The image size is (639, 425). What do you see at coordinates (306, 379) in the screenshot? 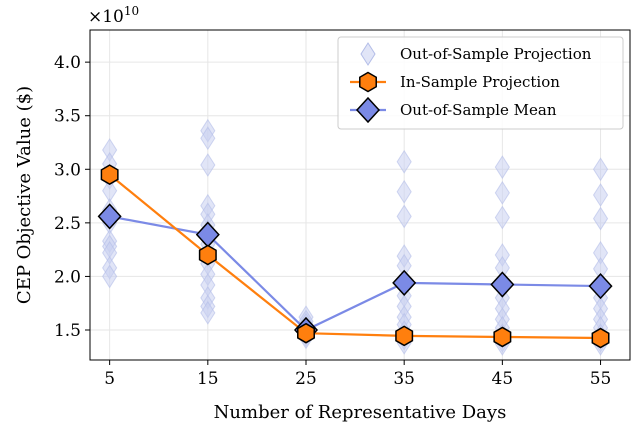
I see `x-tick-label: 25` at bounding box center [306, 379].